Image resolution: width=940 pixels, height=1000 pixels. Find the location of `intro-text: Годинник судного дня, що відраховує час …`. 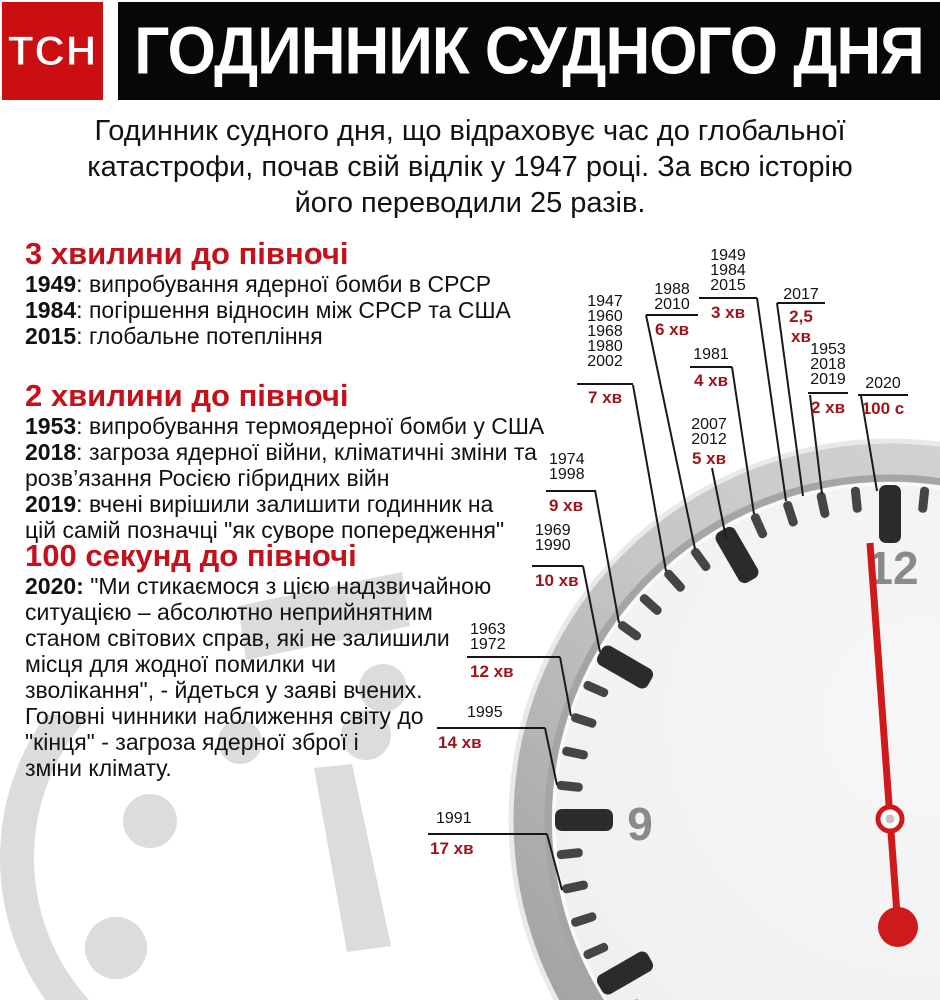

intro-text: Годинник судного дня, що відраховує час … is located at coordinates (470, 167).